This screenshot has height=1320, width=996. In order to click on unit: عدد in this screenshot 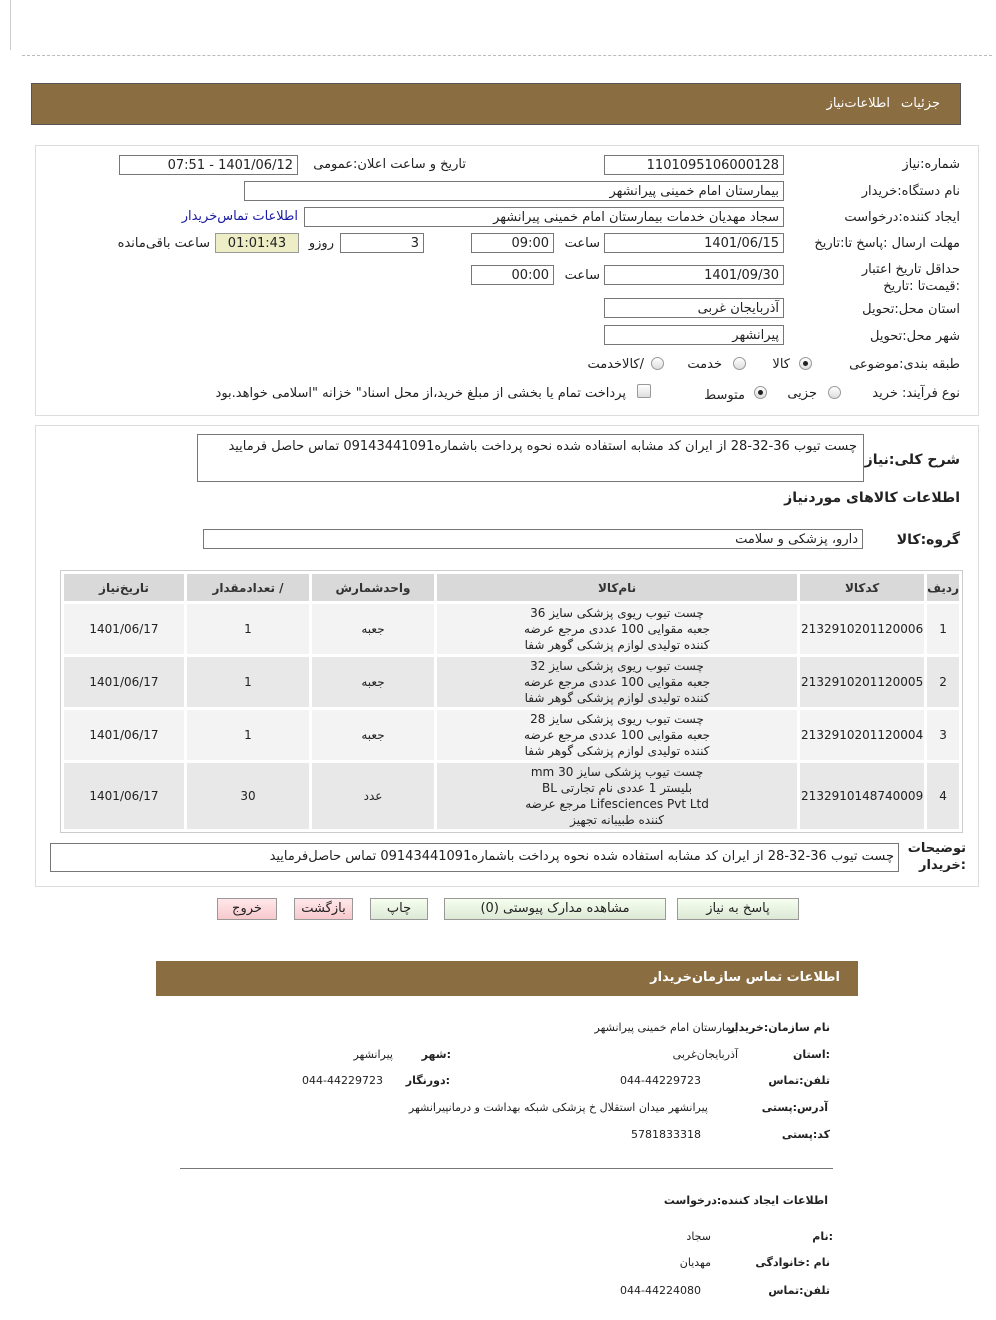, I will do `click(373, 796)`.